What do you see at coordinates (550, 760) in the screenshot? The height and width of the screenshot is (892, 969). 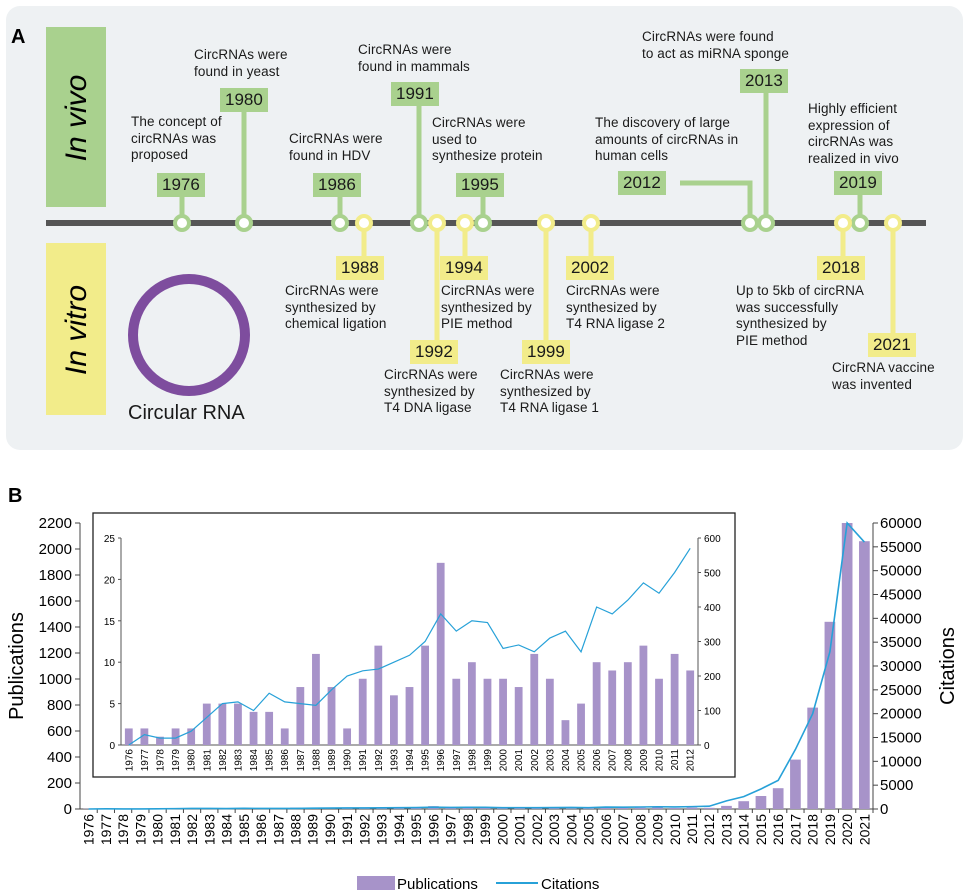 I see `inset-x-tick-label: 2003` at bounding box center [550, 760].